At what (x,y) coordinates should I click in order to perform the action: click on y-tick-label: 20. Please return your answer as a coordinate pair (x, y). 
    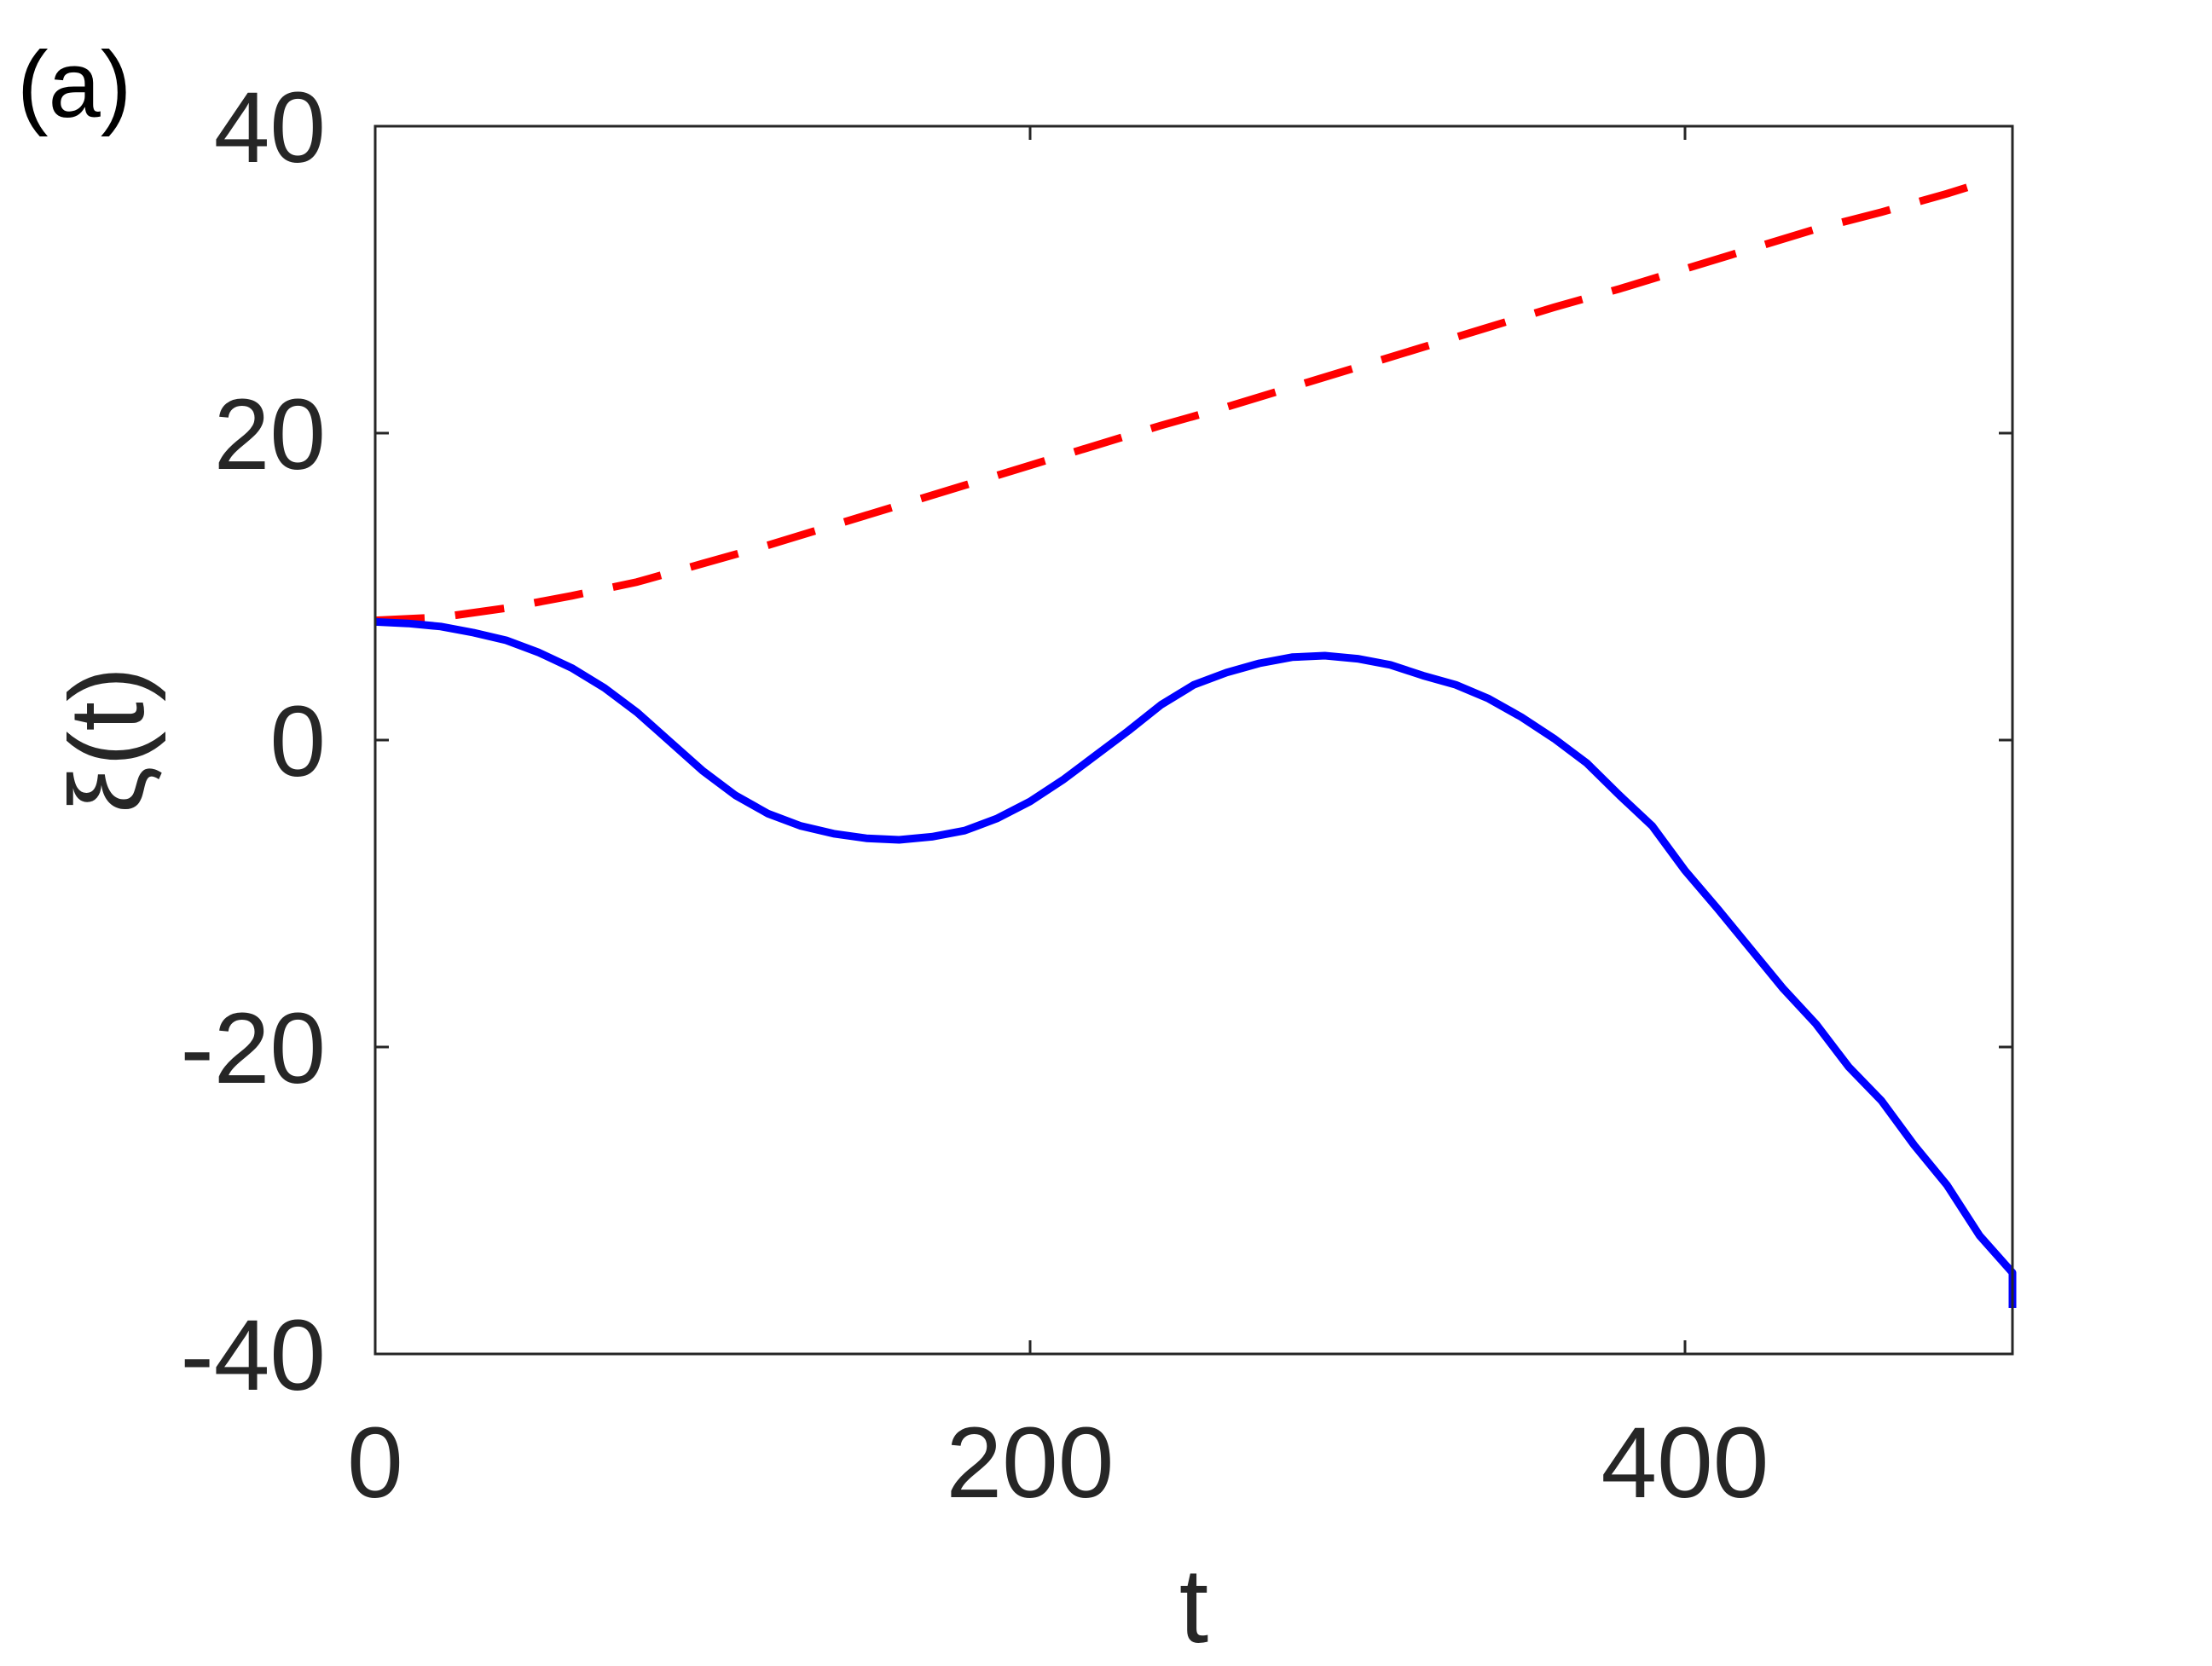
    Looking at the image, I should click on (270, 435).